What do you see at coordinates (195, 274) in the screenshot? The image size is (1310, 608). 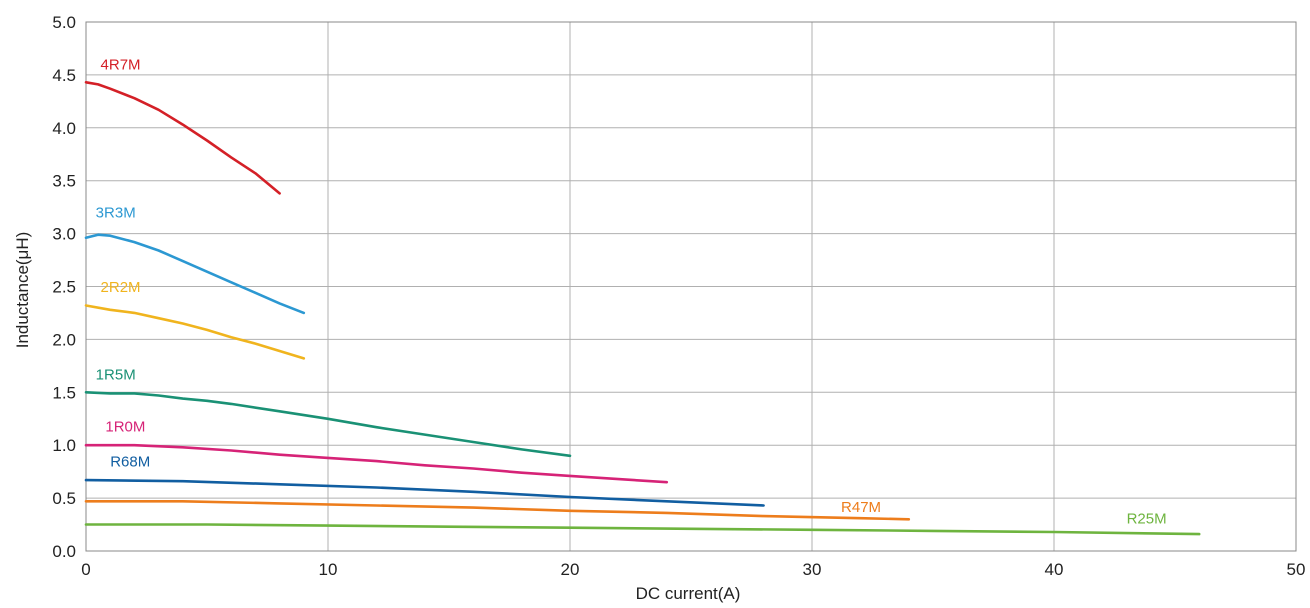 I see `series-line-3r3m` at bounding box center [195, 274].